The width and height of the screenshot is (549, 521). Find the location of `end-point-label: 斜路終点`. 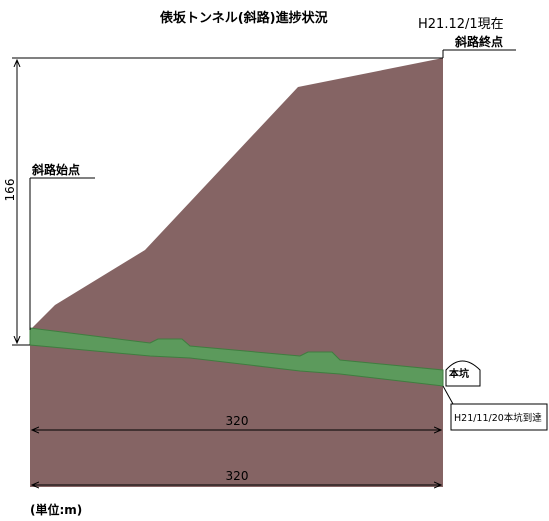

end-point-label: 斜路終点 is located at coordinates (478, 41).